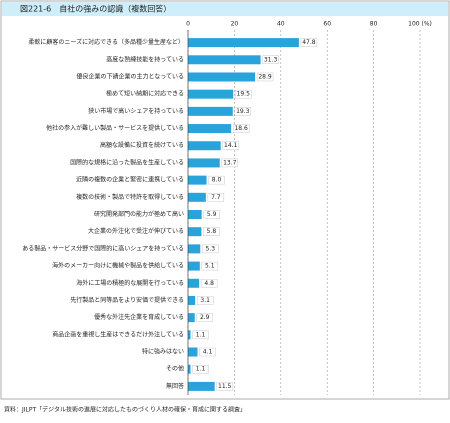 The height and width of the screenshot is (423, 450). I want to click on x-tick-label: 60, so click(327, 24).